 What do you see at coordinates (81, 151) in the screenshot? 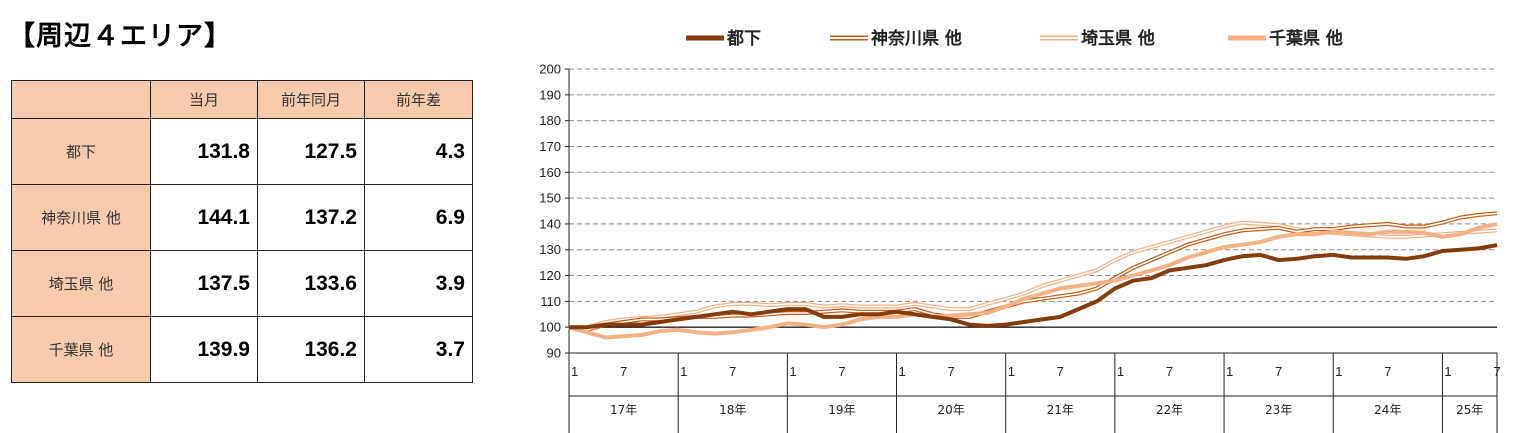
I see `row-label: 都下` at bounding box center [81, 151].